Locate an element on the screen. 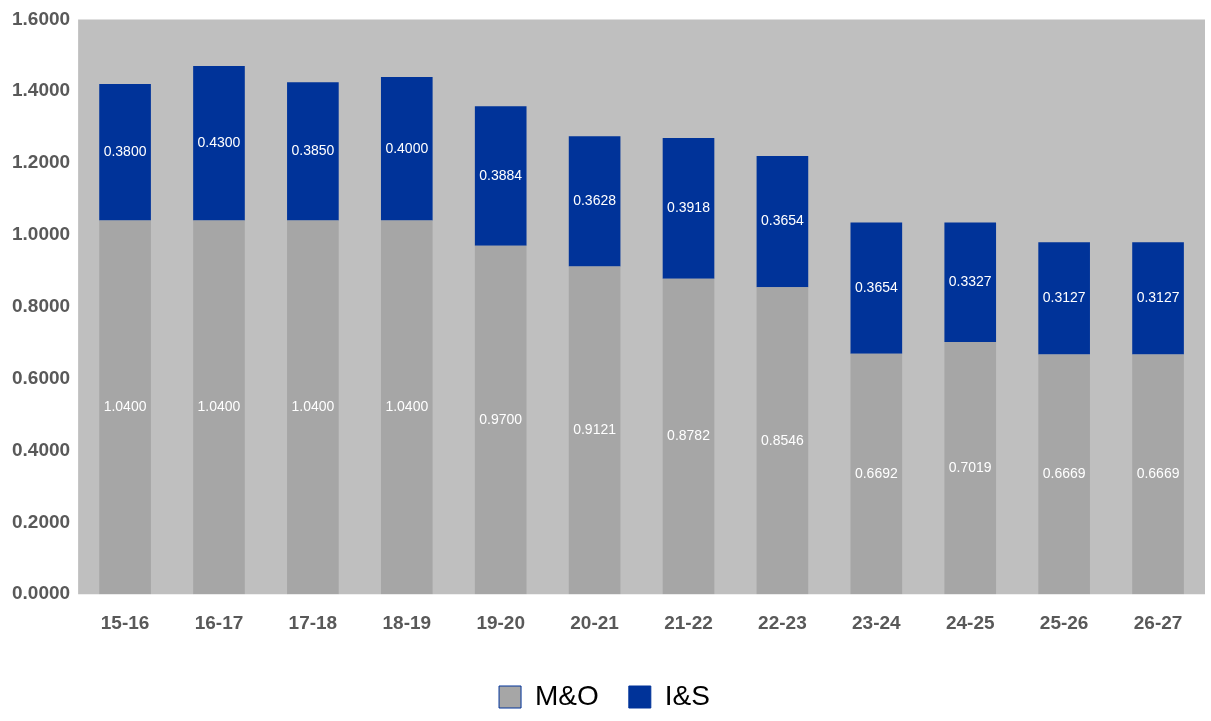 This screenshot has height=721, width=1211. x-tick-label: 17-18 is located at coordinates (313, 622).